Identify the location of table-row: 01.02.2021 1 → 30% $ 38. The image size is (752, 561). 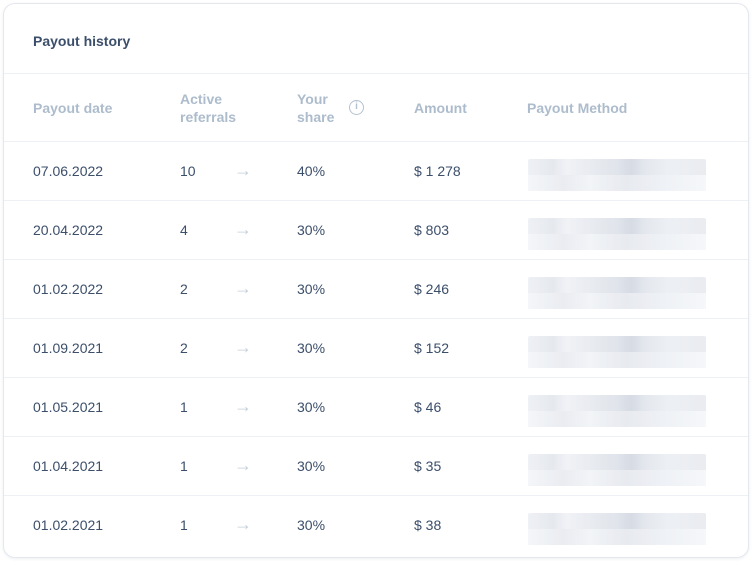
(376, 525).